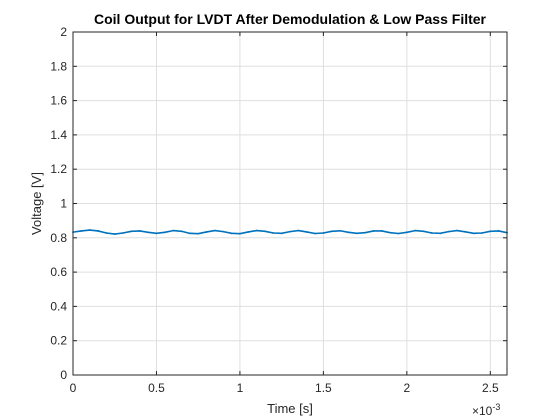 The height and width of the screenshot is (420, 560). I want to click on x-tick-label: 2, so click(407, 388).